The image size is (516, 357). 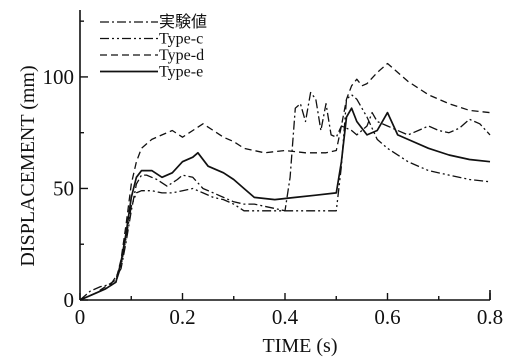 I want to click on legend-label-0: 実験値, so click(x=183, y=22).